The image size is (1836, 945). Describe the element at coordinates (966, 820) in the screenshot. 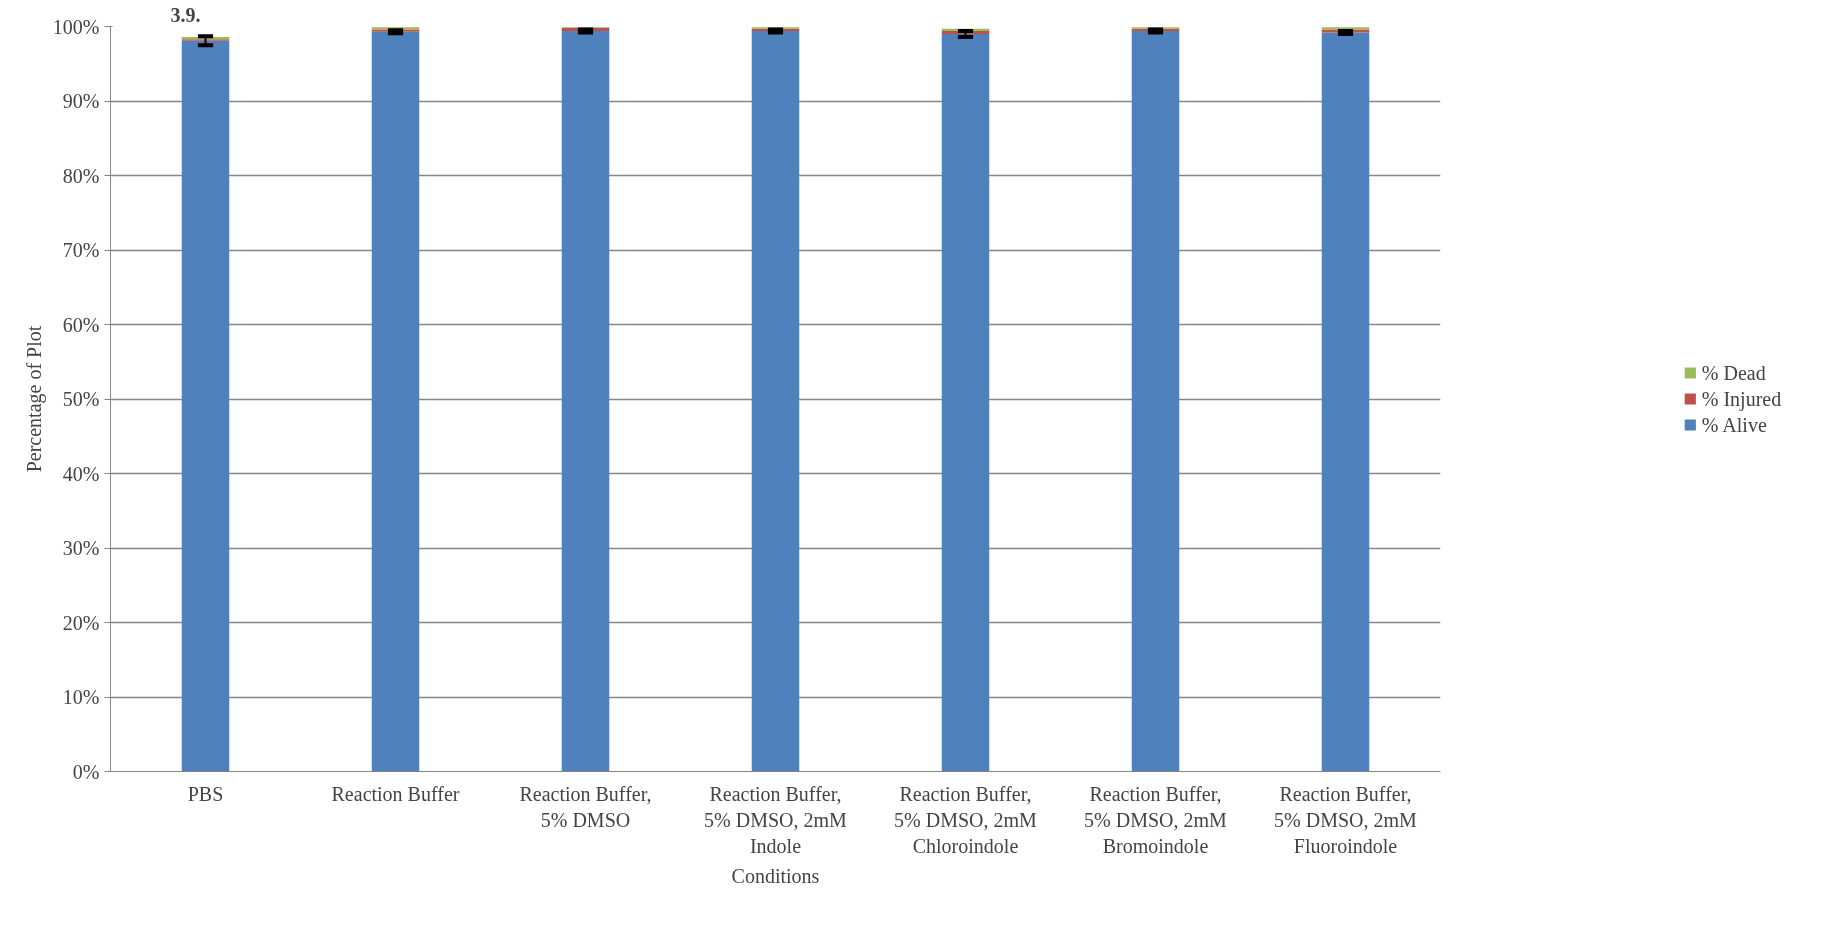

I see `x-tick-label: Reaction Buffer, 5% DMSO, 2mM Chloroindole` at that location.